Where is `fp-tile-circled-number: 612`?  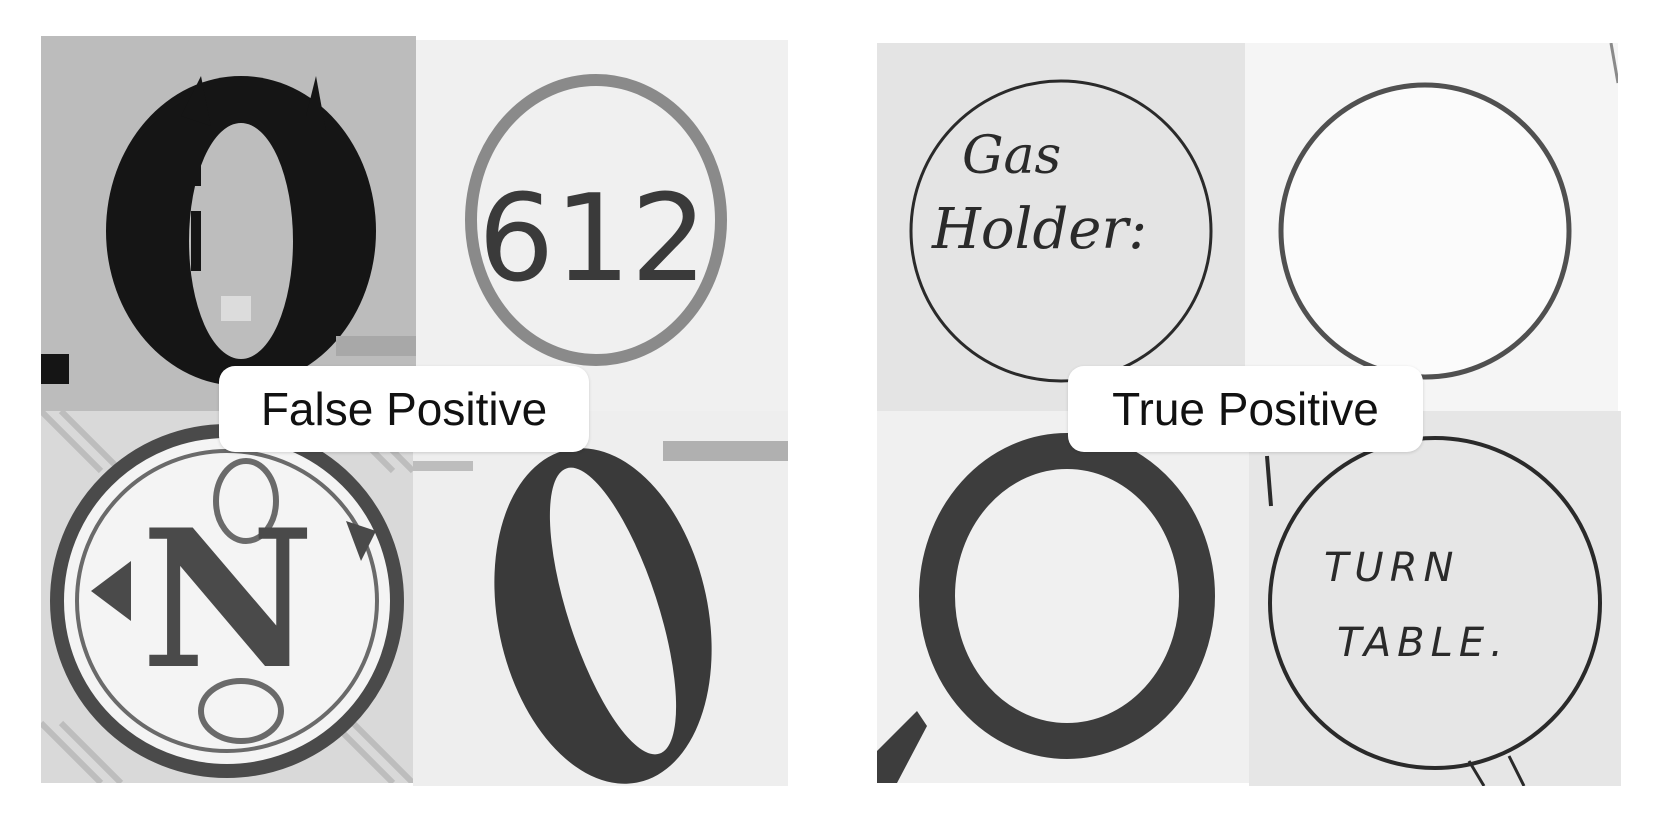 fp-tile-circled-number: 612 is located at coordinates (602, 226).